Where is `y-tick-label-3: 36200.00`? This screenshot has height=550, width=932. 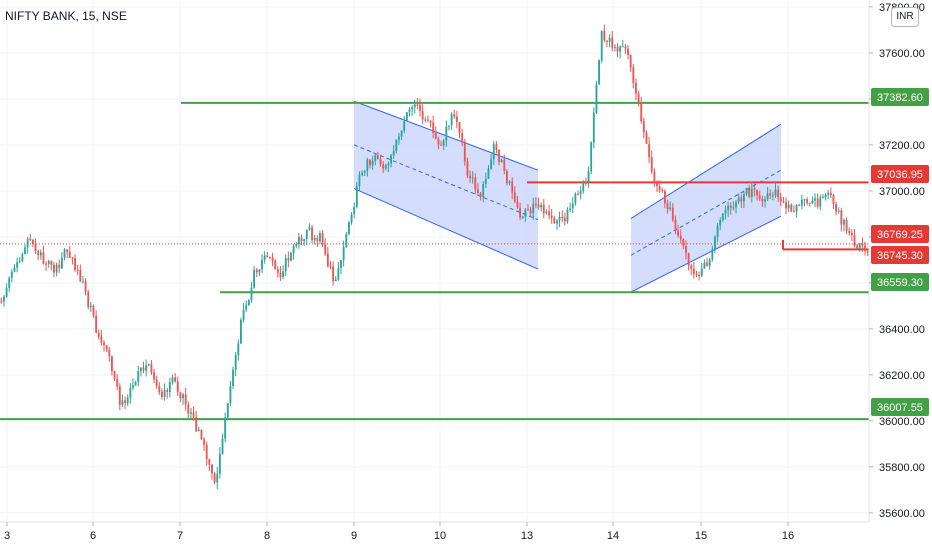
y-tick-label-3: 36200.00 is located at coordinates (902, 376).